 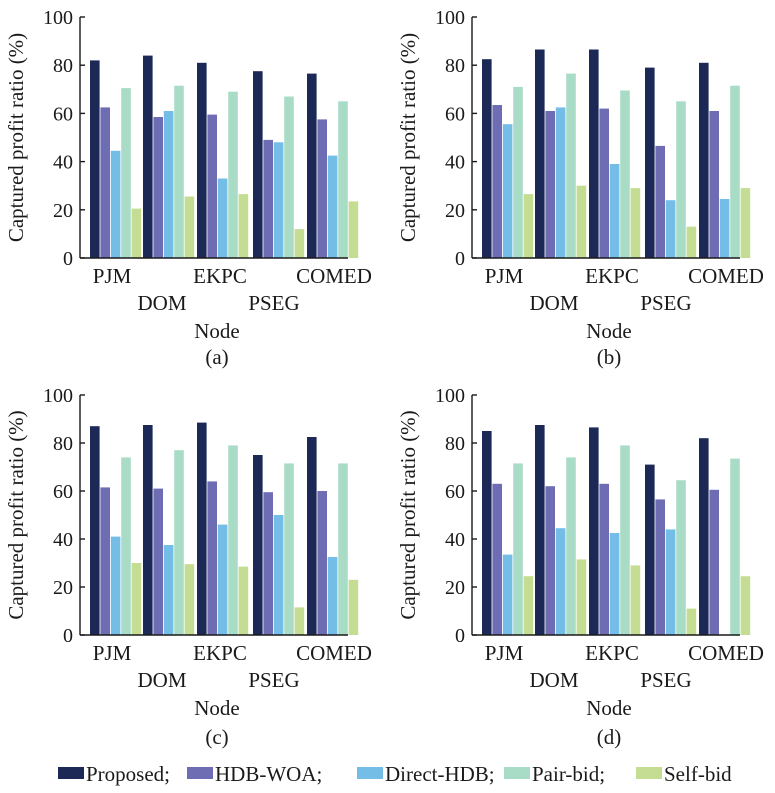 What do you see at coordinates (200, 773) in the screenshot?
I see `legend-swatch-hdb-woa` at bounding box center [200, 773].